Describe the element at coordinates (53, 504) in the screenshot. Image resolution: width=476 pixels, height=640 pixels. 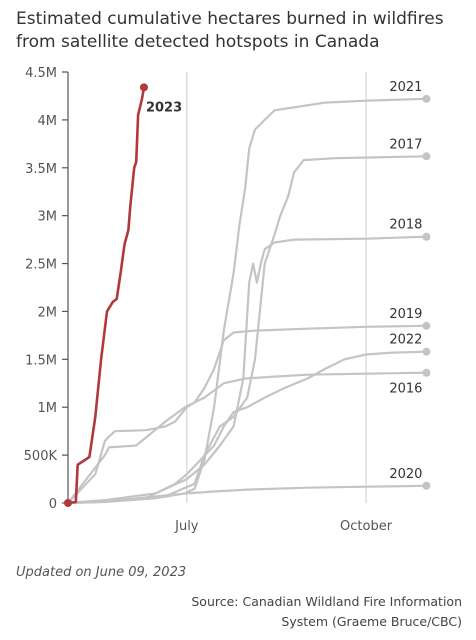
I see `y-tick-label: 0` at that location.